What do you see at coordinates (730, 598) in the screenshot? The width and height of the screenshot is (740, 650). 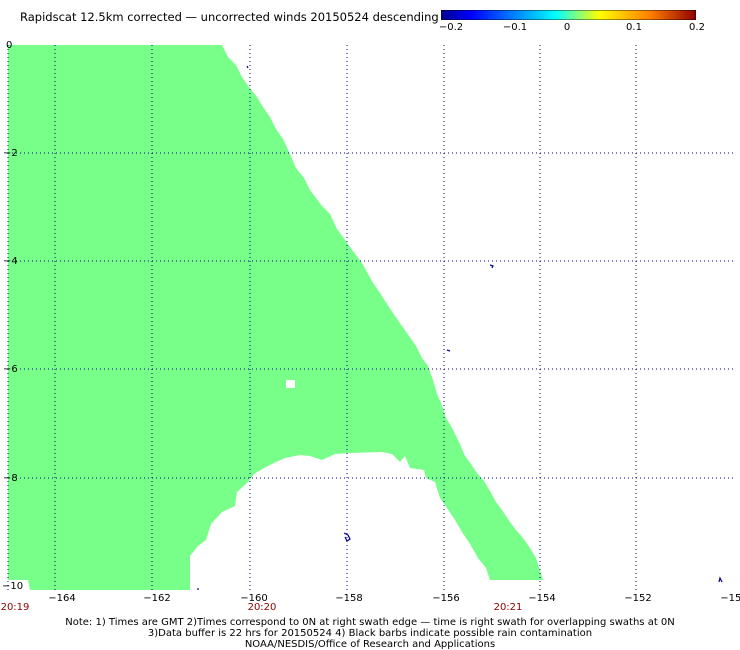 I see `lon-label: −150` at bounding box center [730, 598].